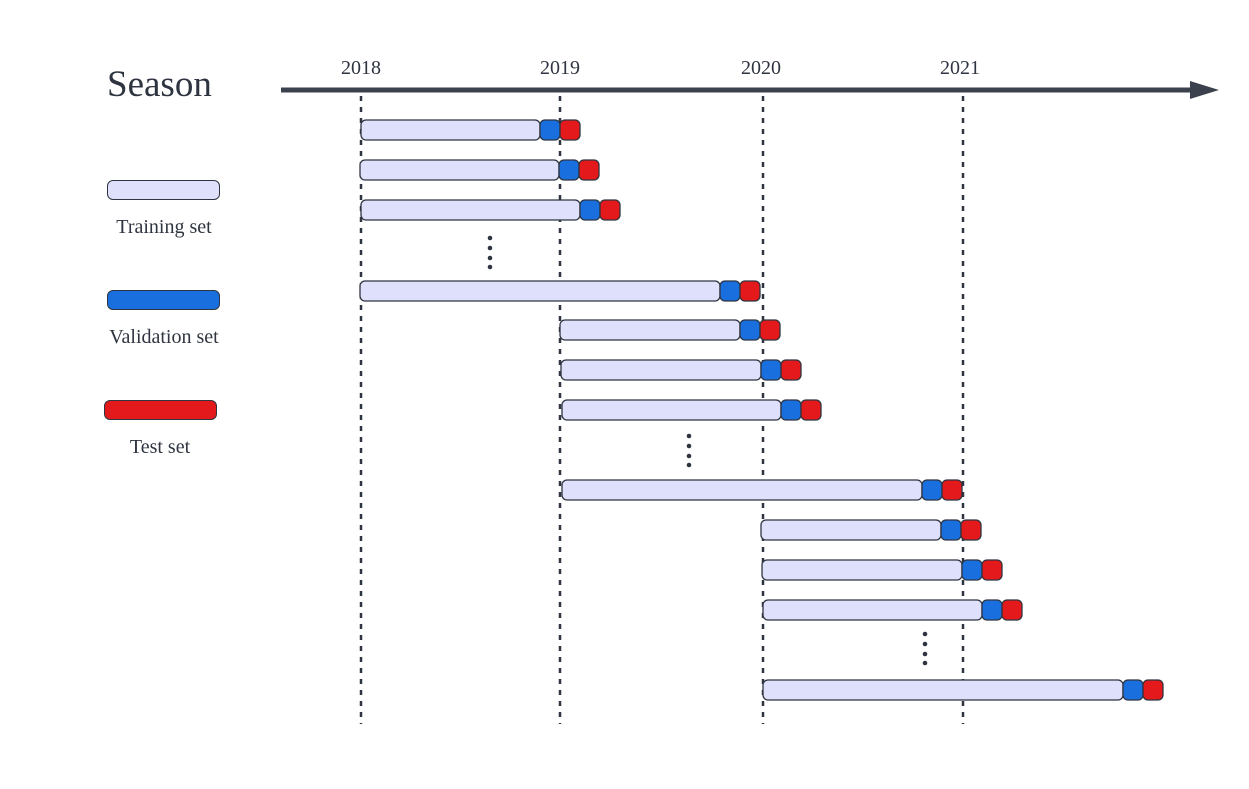 The height and width of the screenshot is (789, 1249). What do you see at coordinates (650, 330) in the screenshot?
I see `training-bar-group-2019-first-split` at bounding box center [650, 330].